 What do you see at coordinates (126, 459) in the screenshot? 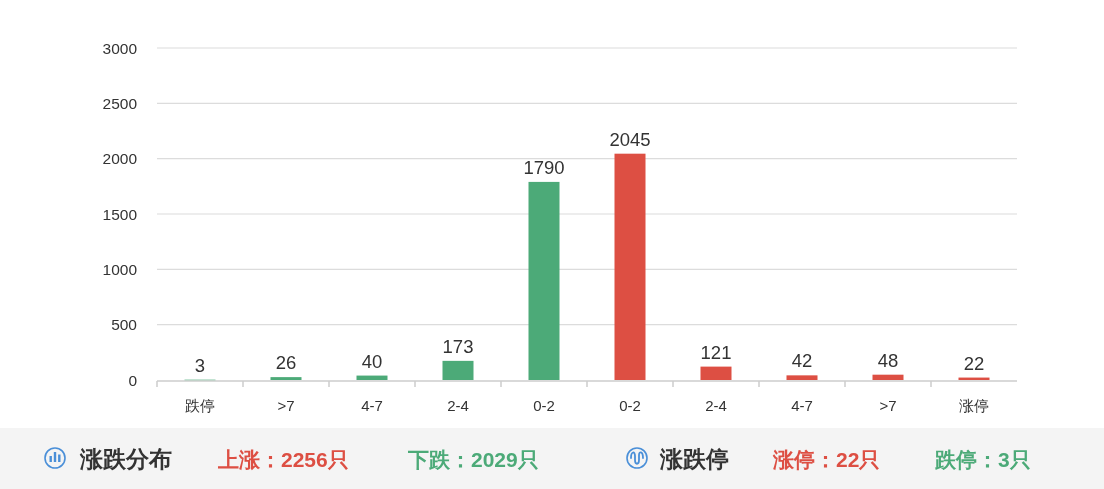
I see `annotation: 涨跌分布` at bounding box center [126, 459].